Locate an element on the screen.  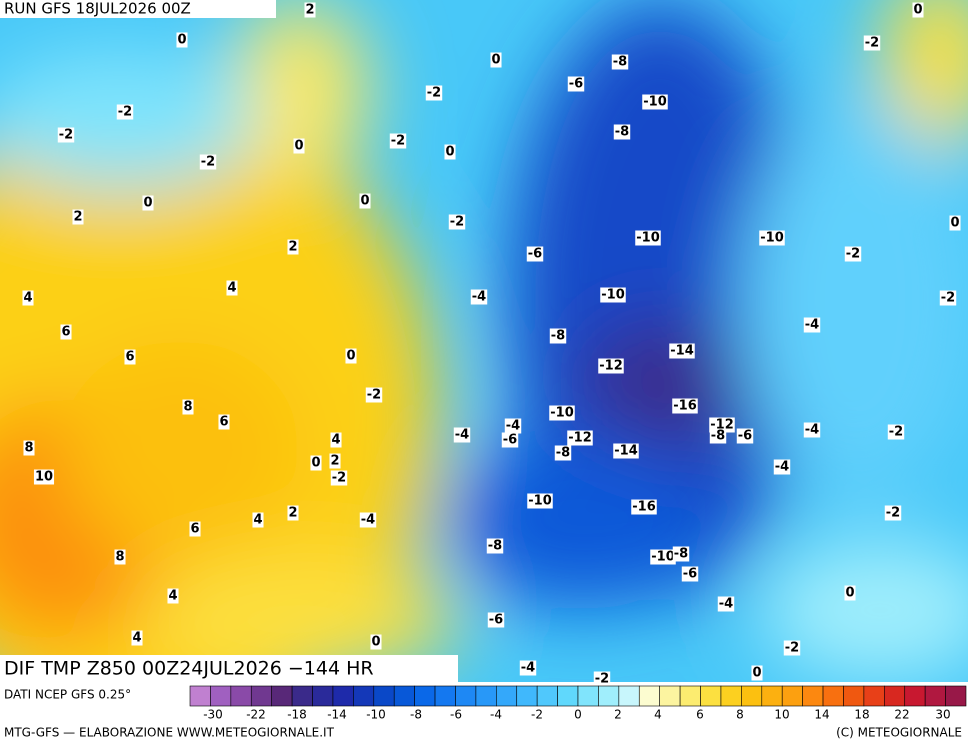
contour-label: -12 is located at coordinates (580, 438).